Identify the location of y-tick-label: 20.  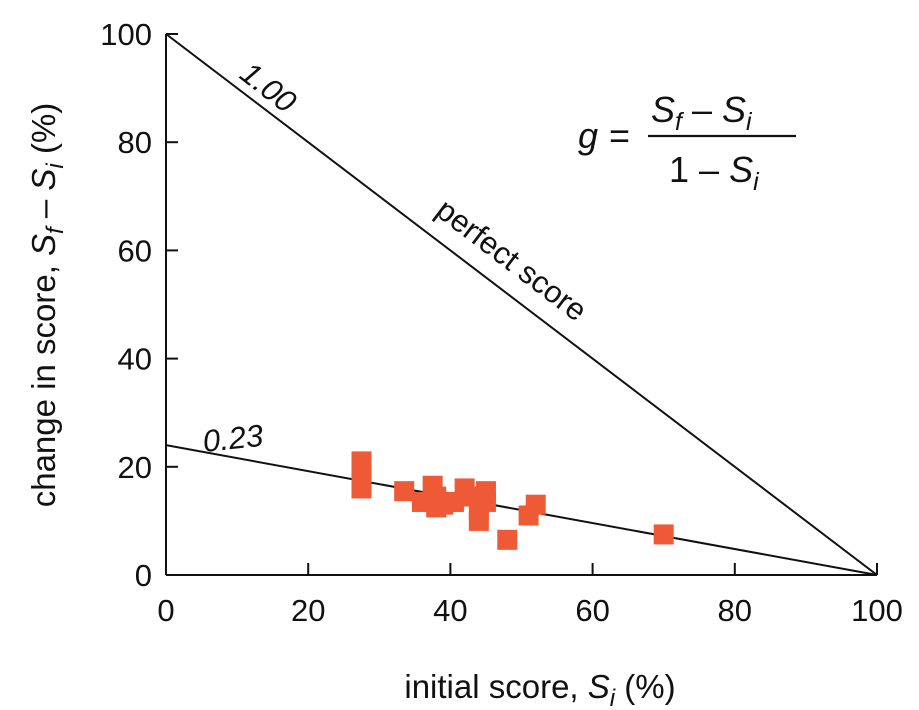
(135, 467).